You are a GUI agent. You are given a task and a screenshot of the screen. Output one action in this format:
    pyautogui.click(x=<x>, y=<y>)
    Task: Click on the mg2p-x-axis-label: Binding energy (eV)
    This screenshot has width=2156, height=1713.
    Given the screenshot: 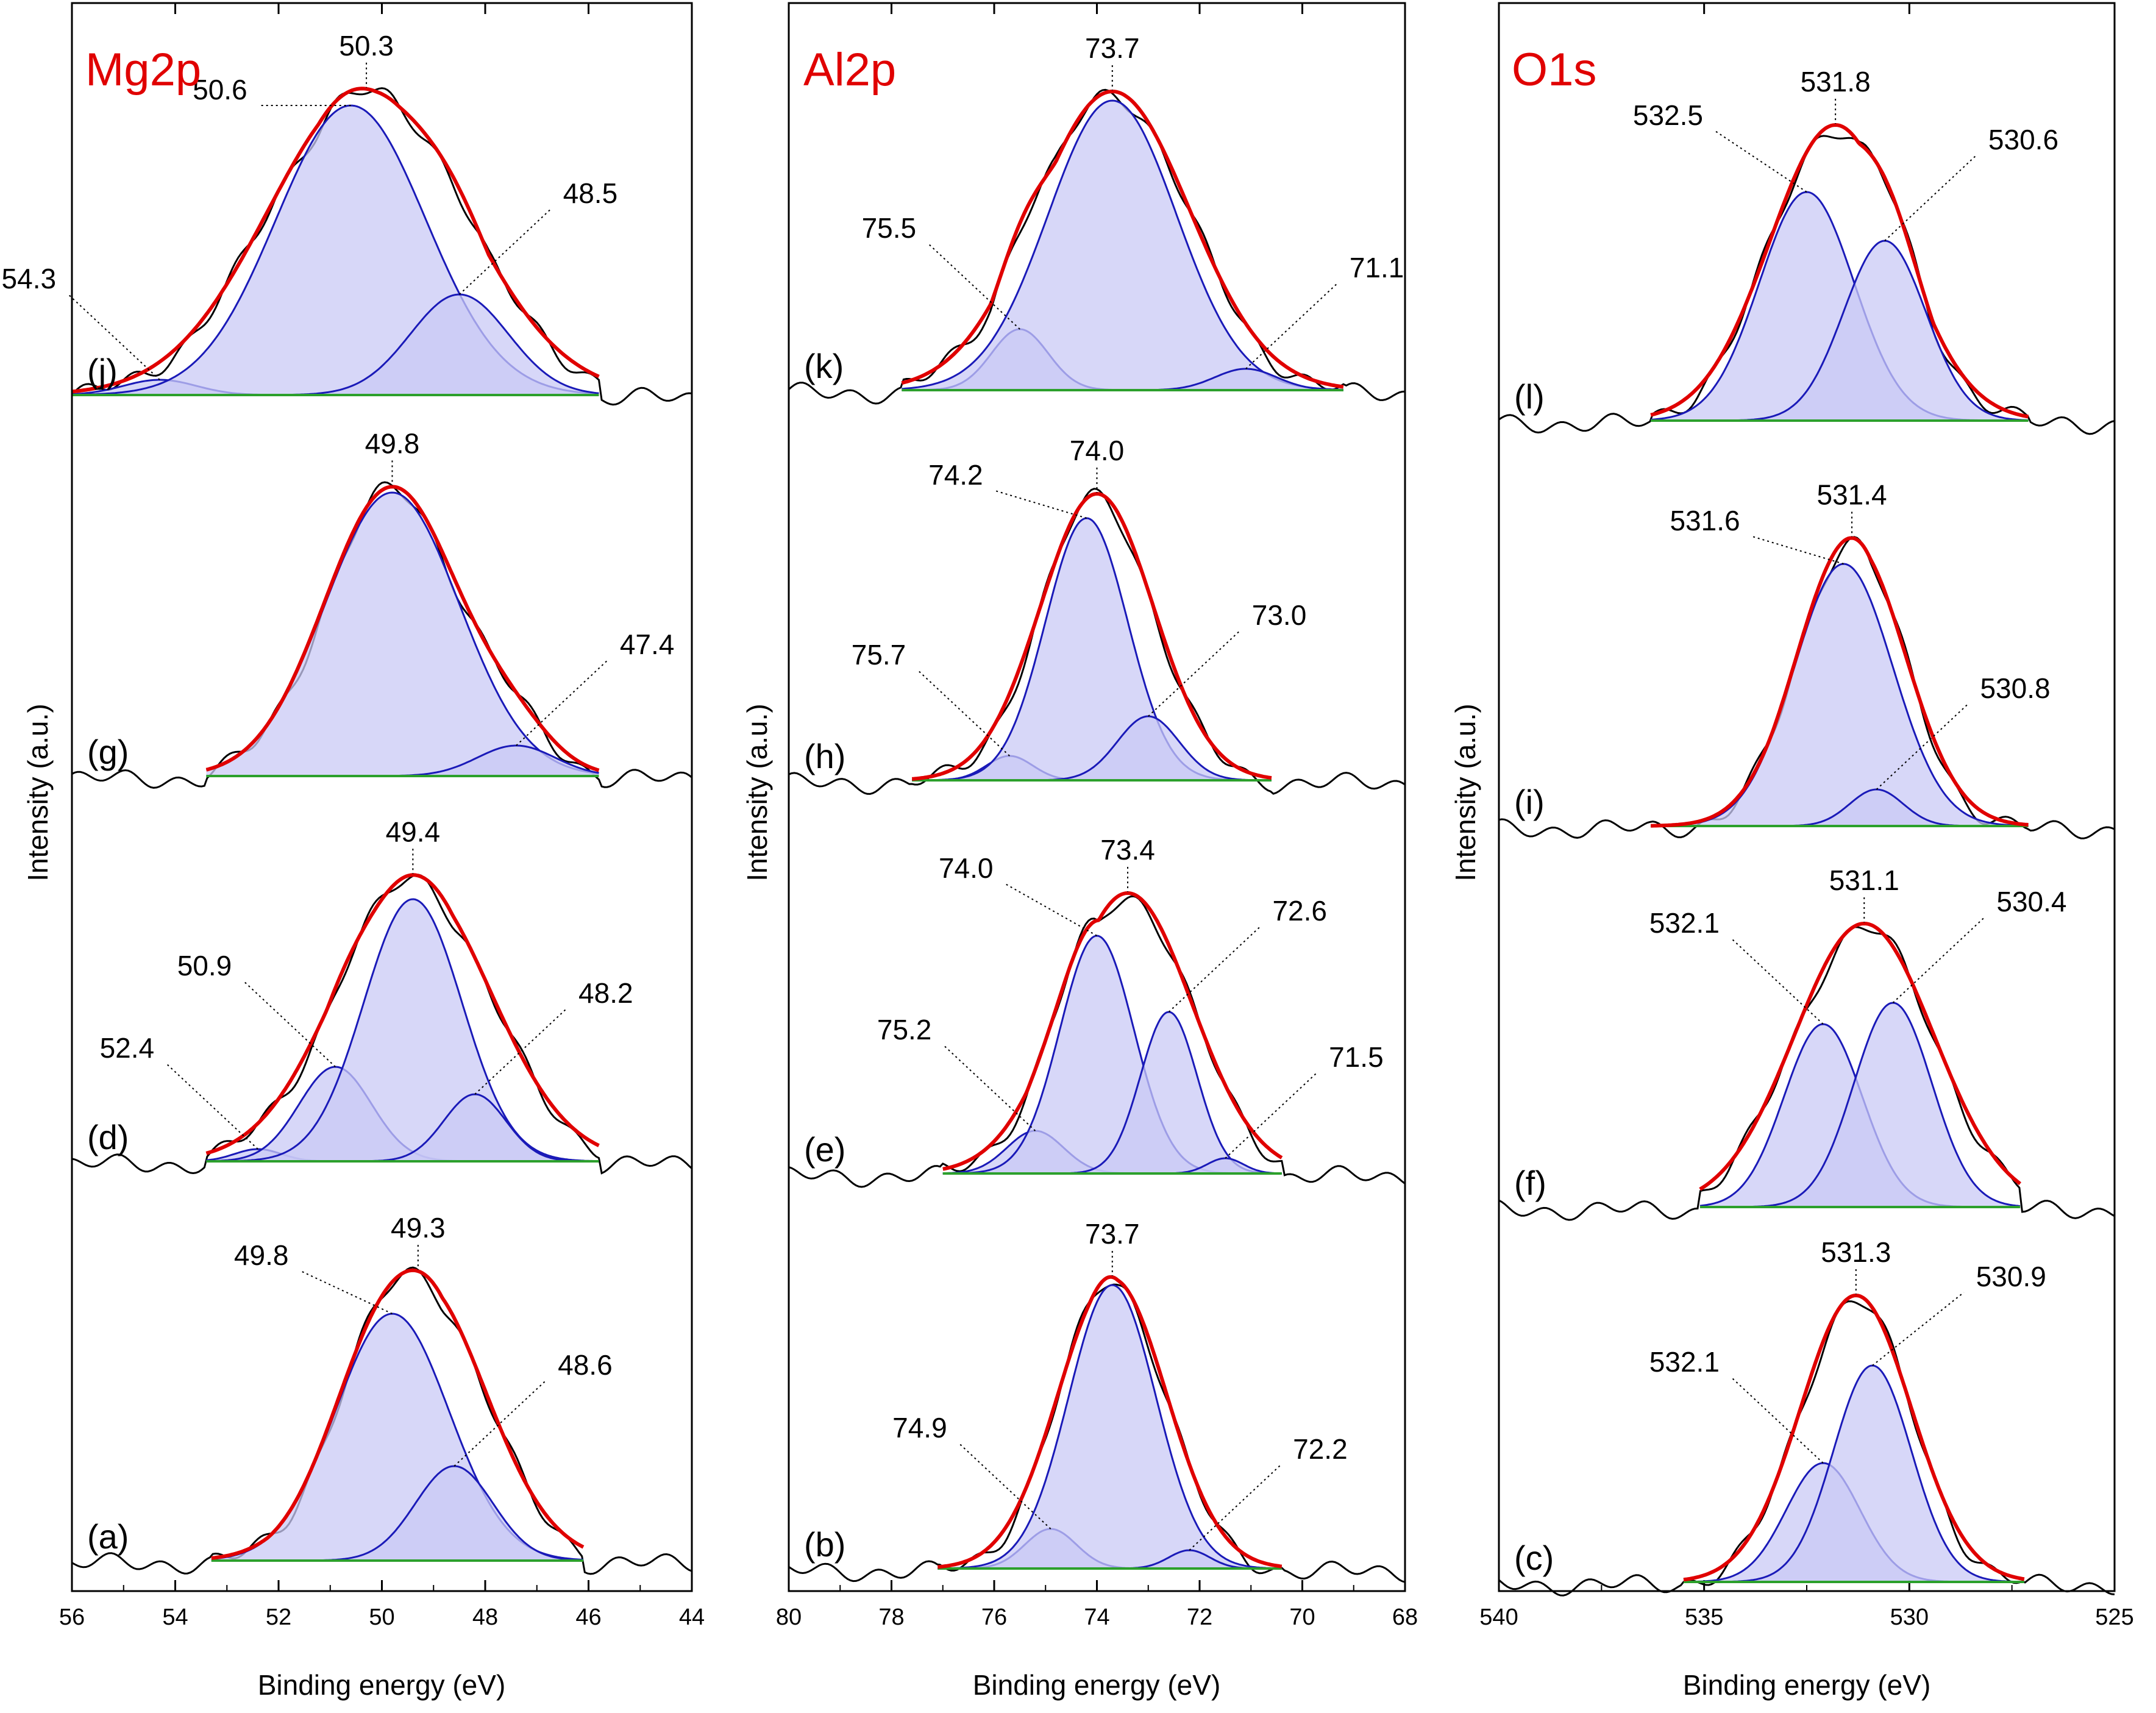 What is the action you would take?
    pyautogui.click(x=382, y=1685)
    